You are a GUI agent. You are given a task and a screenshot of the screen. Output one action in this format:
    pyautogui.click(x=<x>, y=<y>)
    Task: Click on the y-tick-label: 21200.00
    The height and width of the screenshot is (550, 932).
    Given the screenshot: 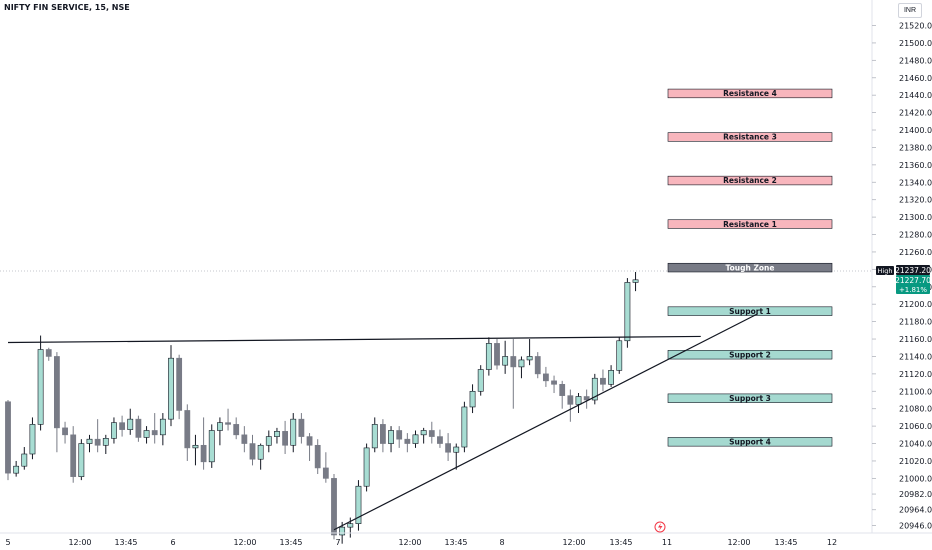 What is the action you would take?
    pyautogui.click(x=915, y=304)
    